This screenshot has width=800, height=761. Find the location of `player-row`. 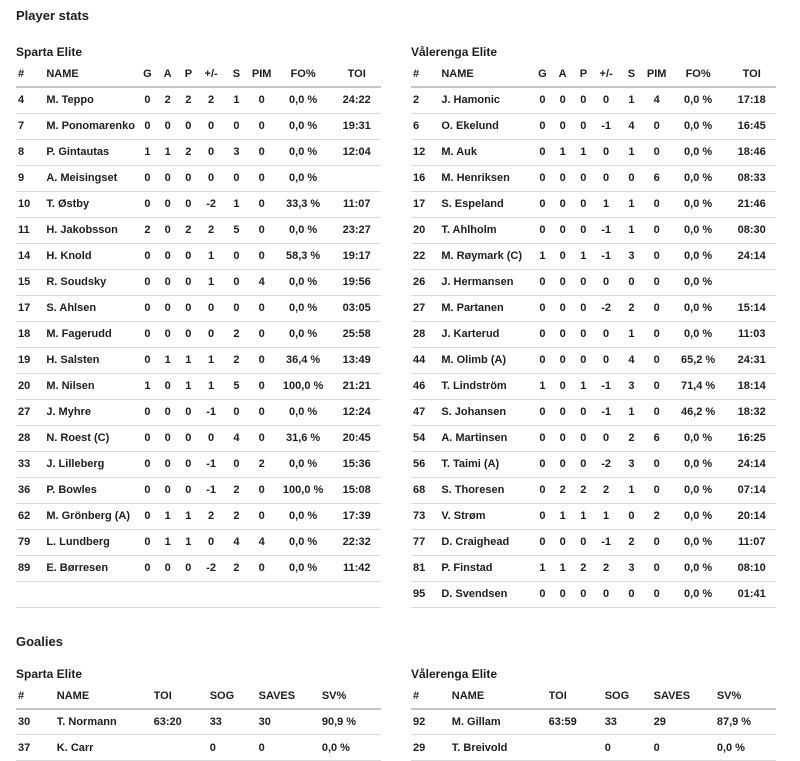

player-row is located at coordinates (198, 594).